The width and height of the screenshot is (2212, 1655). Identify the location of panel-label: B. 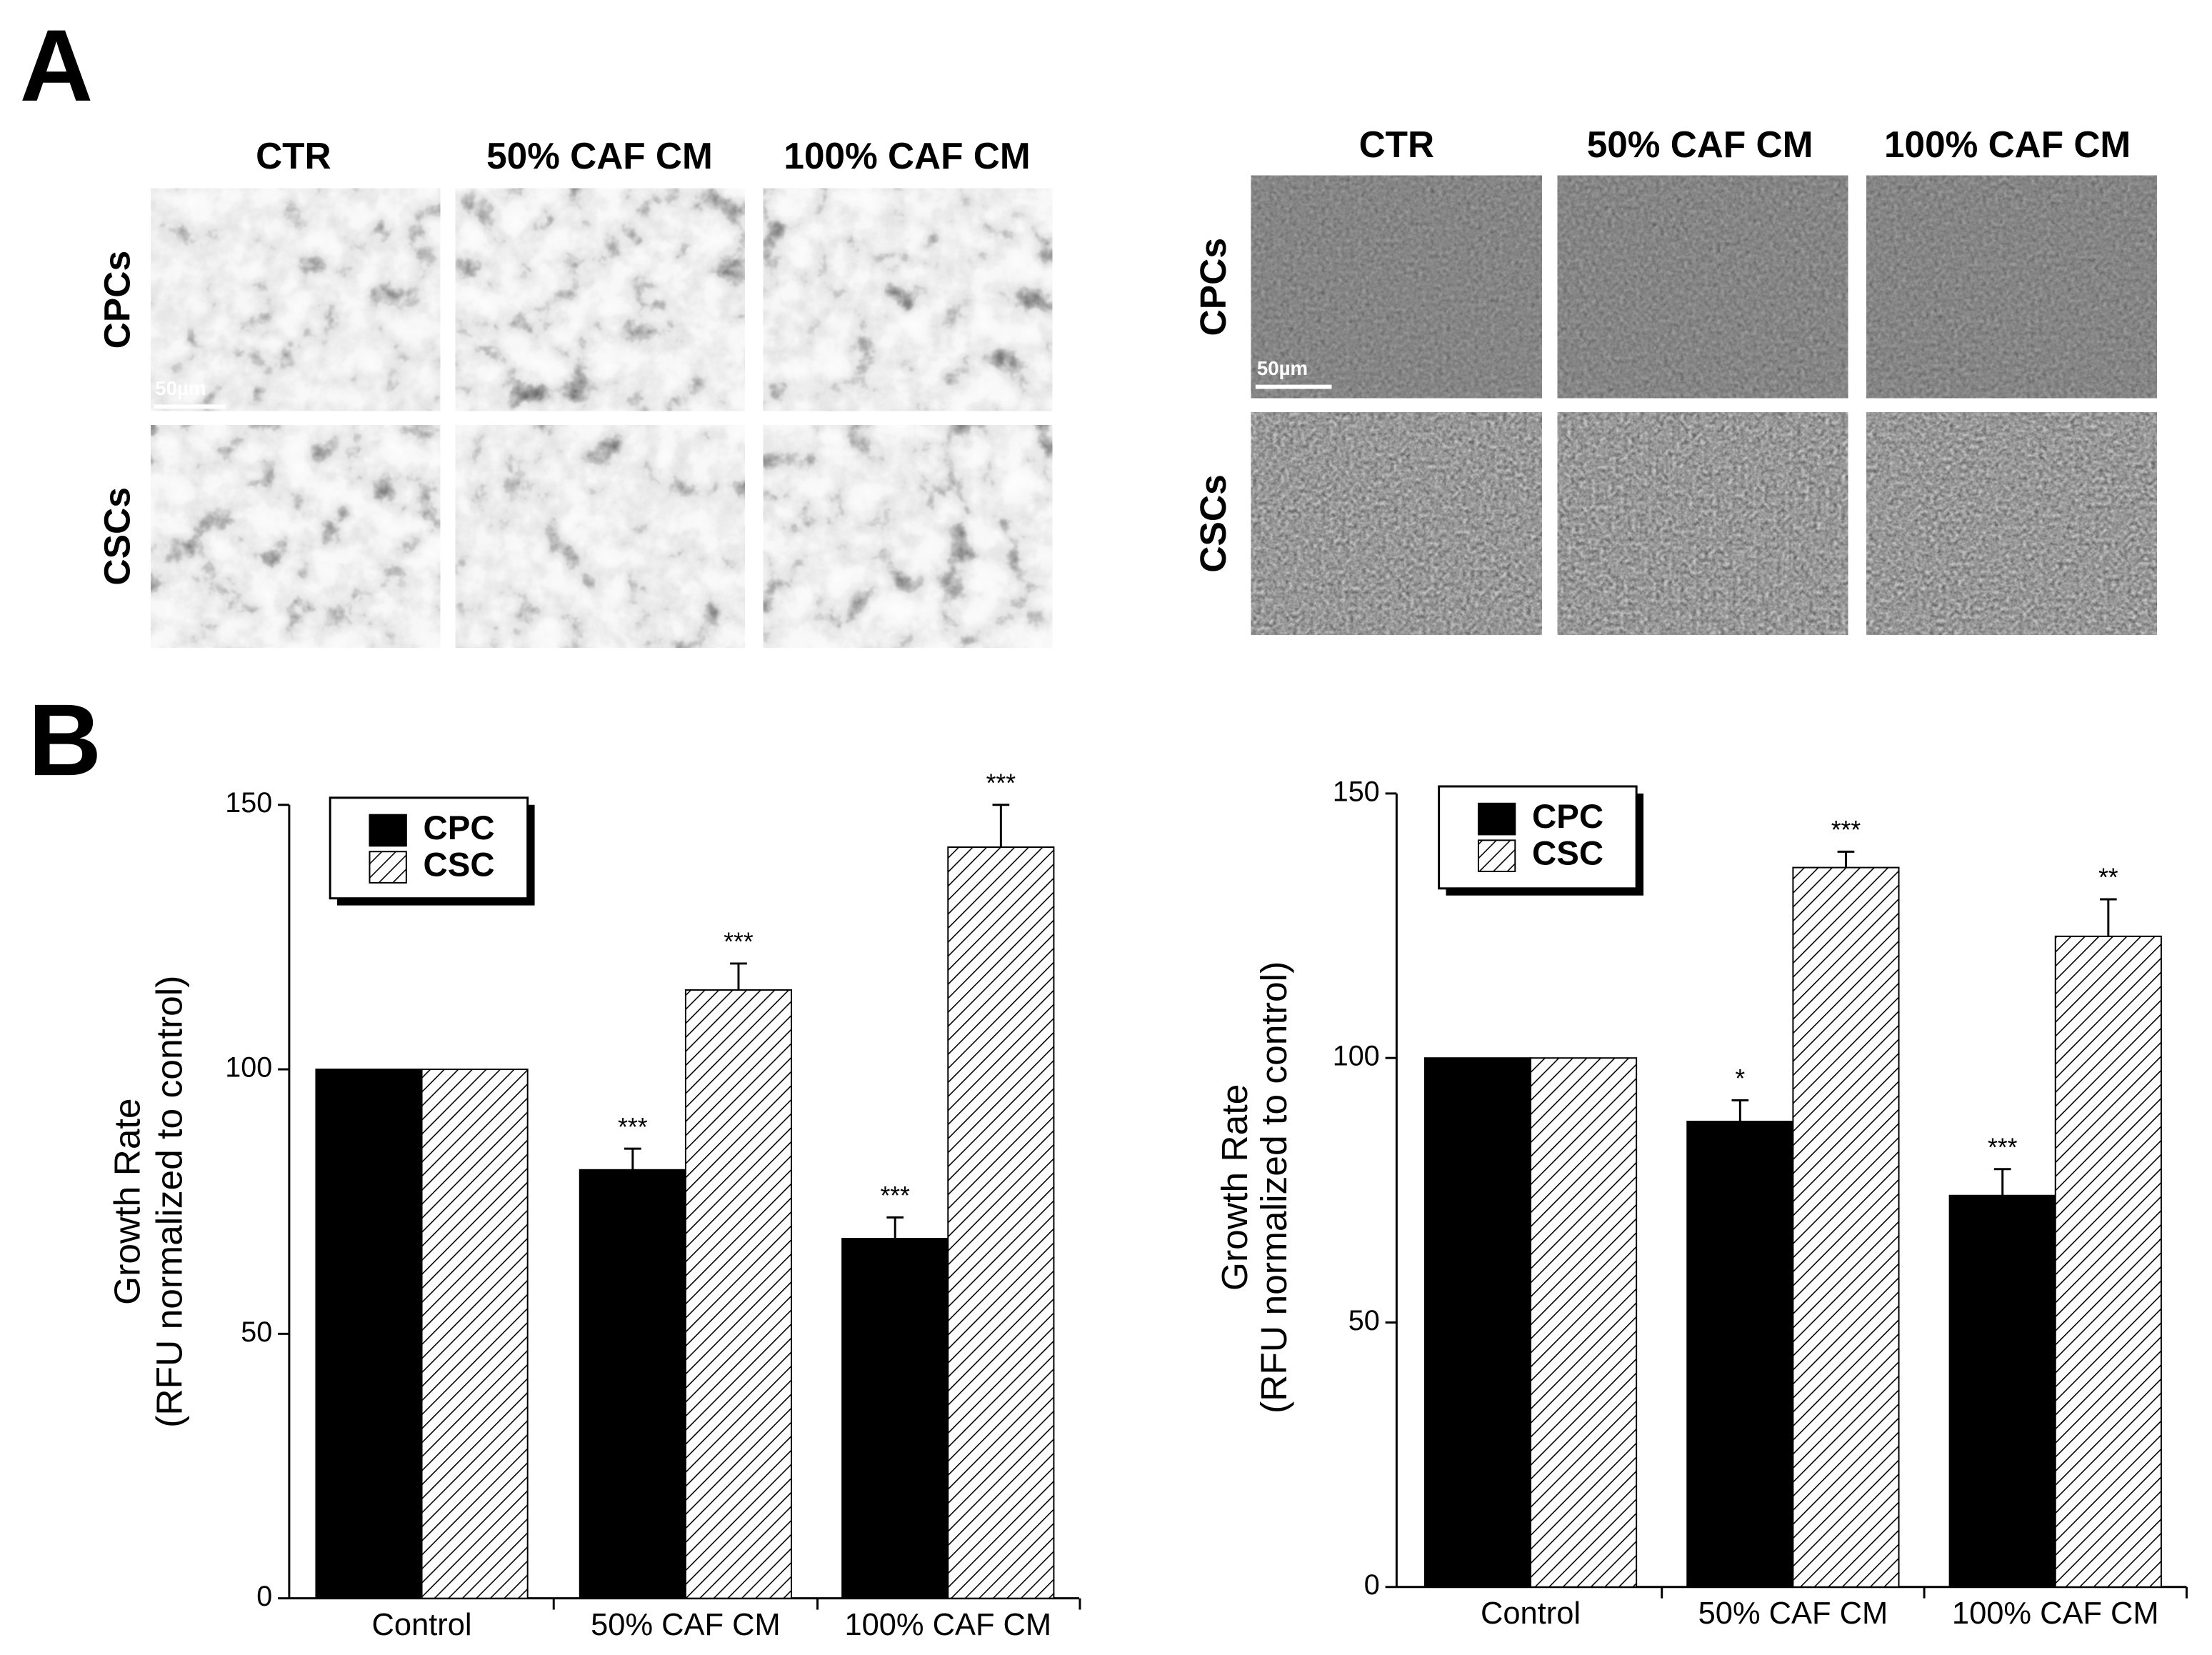
(65, 740).